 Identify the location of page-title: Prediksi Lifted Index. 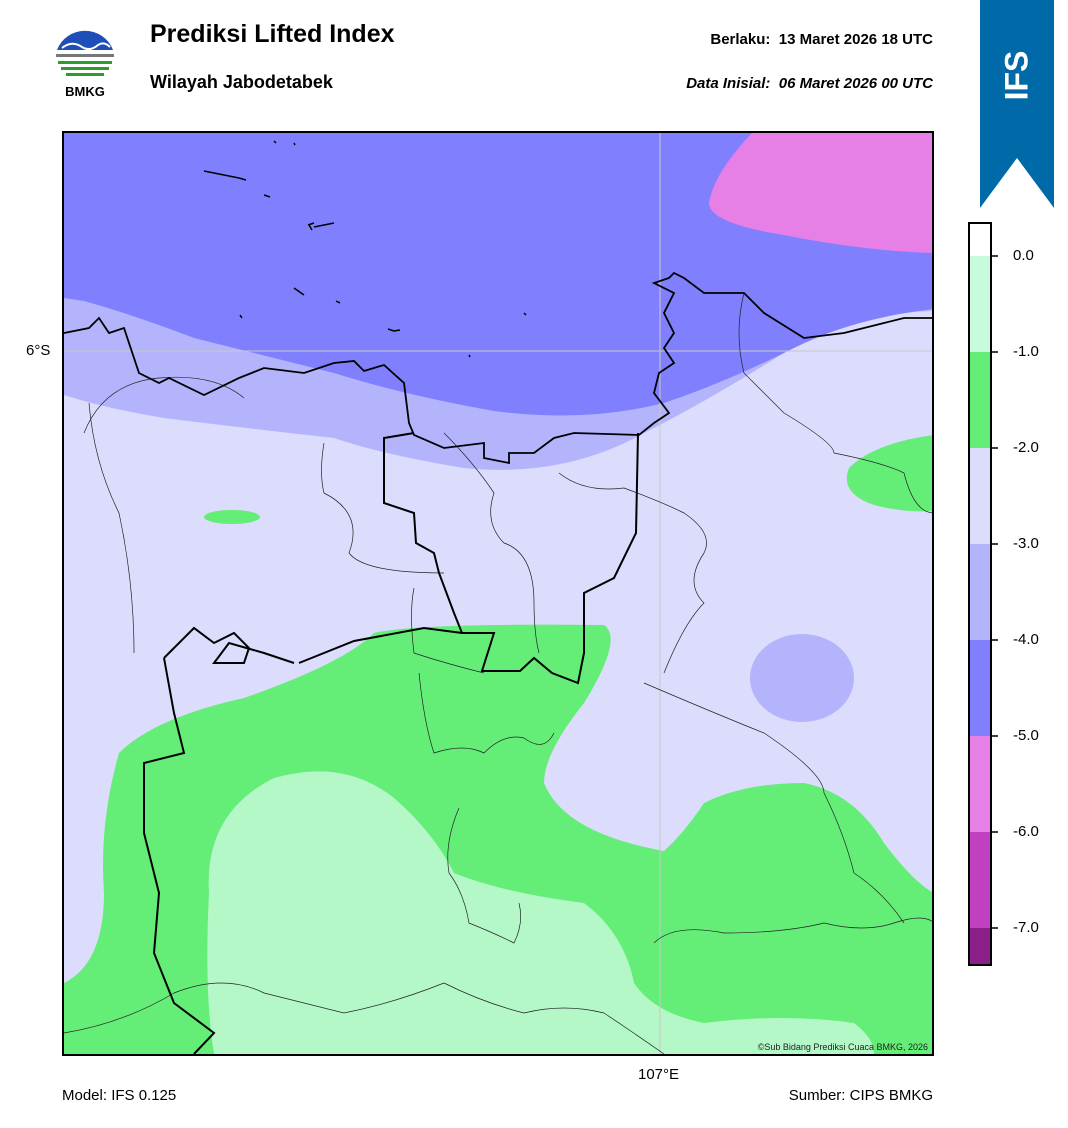
(272, 34).